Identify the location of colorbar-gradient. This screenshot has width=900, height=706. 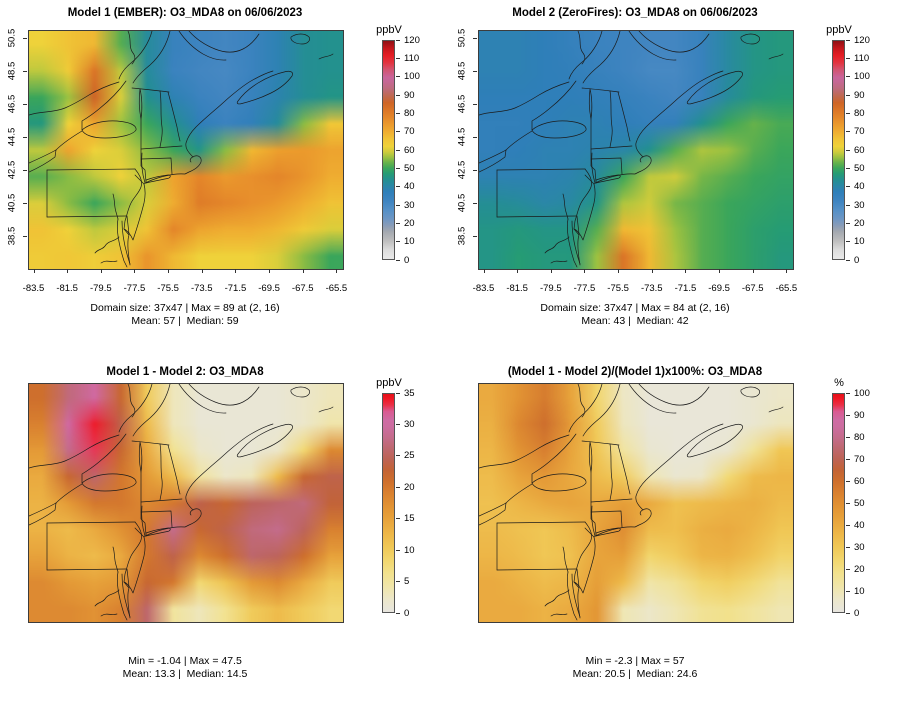
(388, 150).